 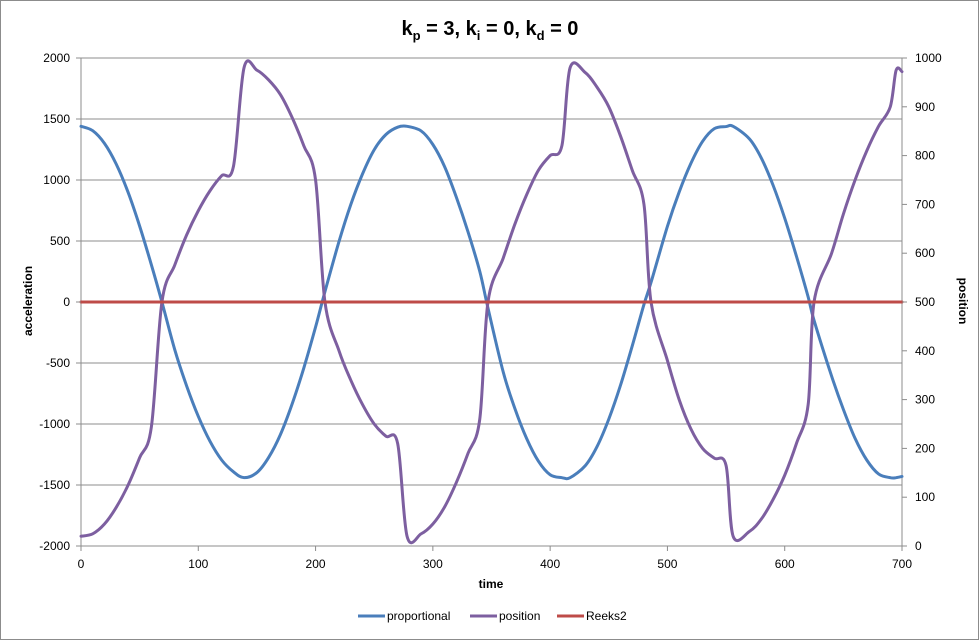 What do you see at coordinates (60, 302) in the screenshot?
I see `left-axis-ticks: -2000 -1500 -1000 -500 0 500 1000 1500 2000` at bounding box center [60, 302].